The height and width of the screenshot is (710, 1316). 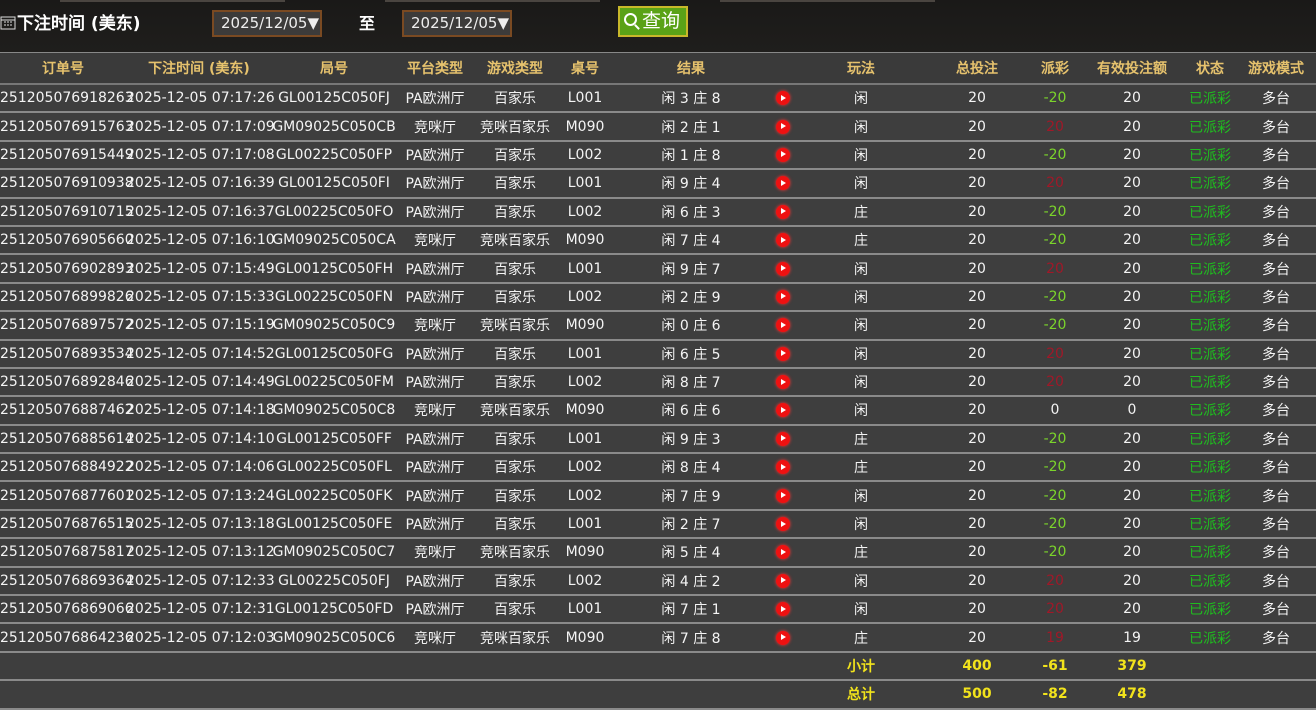 What do you see at coordinates (691, 269) in the screenshot?
I see `result: 闲 9 庄 7` at bounding box center [691, 269].